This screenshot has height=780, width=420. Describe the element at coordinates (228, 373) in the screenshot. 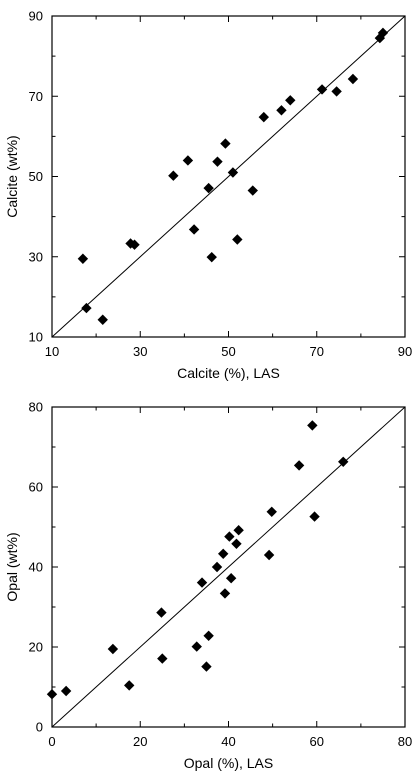

I see `calcite-x-axis-title: Calcite (%), LAS` at that location.